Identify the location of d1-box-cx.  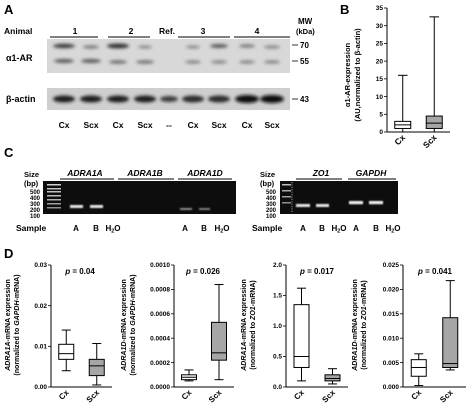
(66, 351).